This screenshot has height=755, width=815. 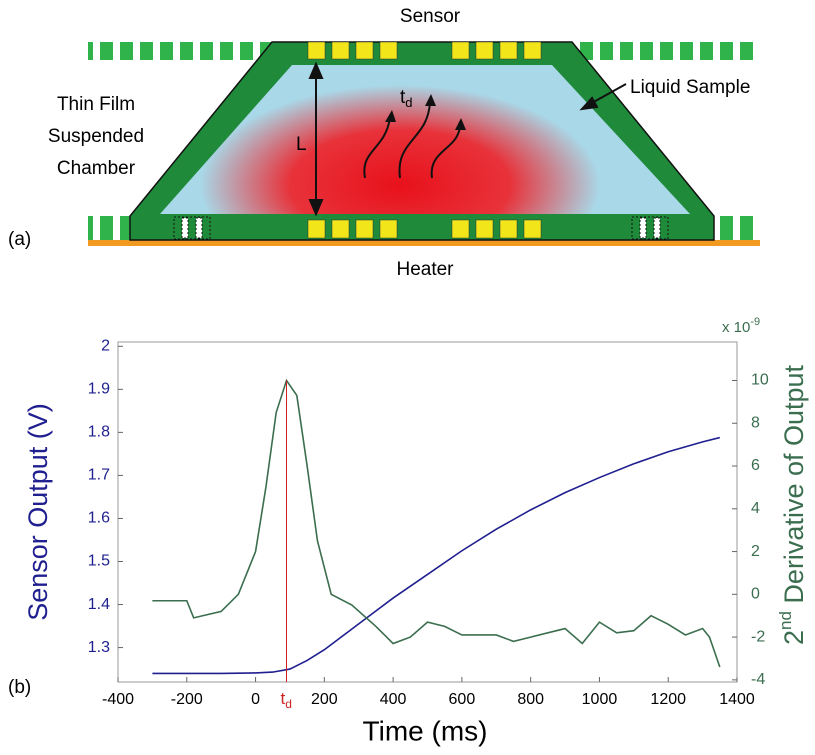 I want to click on y-tick-label: 1.7, so click(x=99, y=475).